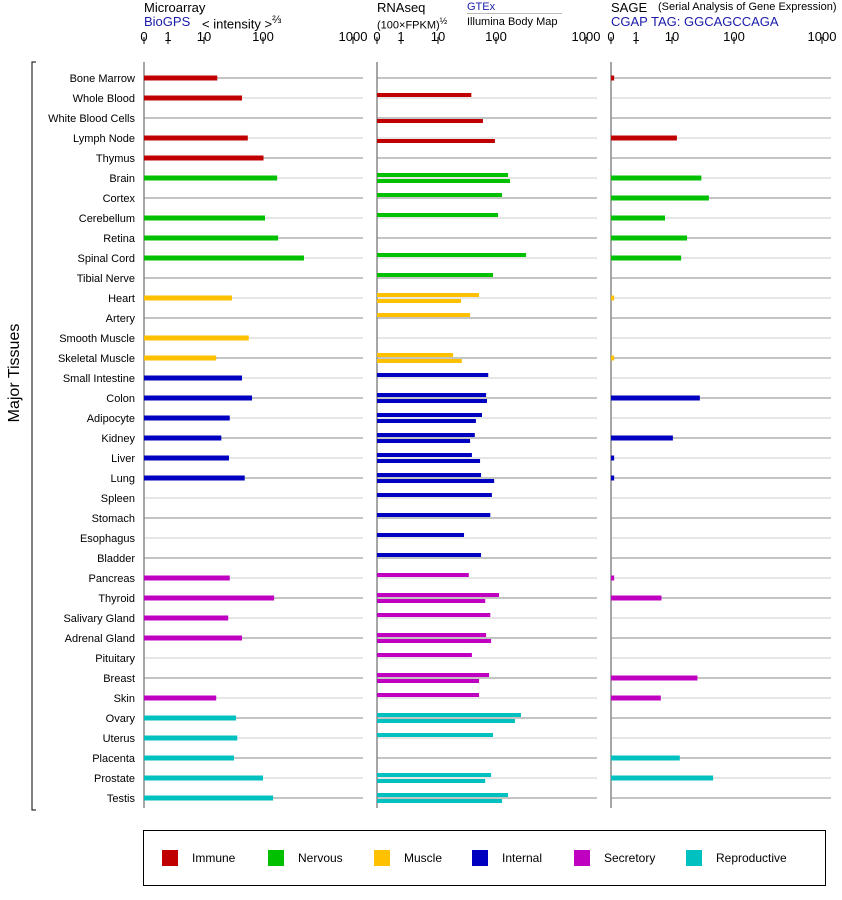 Image resolution: width=842 pixels, height=900 pixels. I want to click on legend-label-reproductive: Reproductive, so click(751, 858).